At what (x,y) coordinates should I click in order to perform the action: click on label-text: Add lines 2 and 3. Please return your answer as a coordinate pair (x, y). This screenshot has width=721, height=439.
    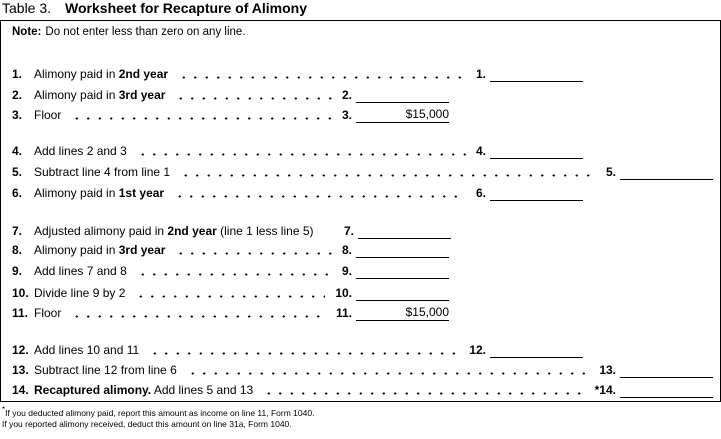
    Looking at the image, I should click on (80, 151).